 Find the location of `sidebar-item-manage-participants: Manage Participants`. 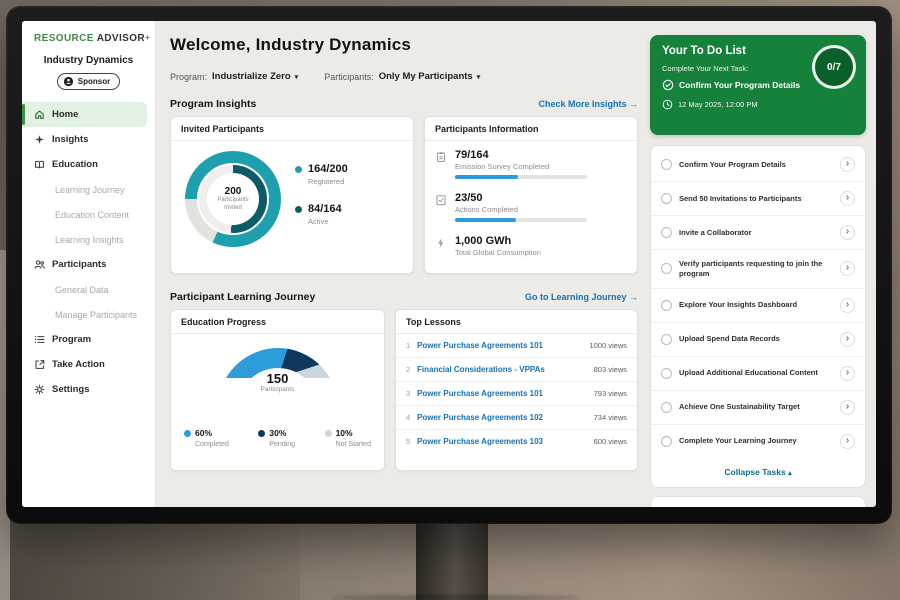

sidebar-item-manage-participants: Manage Participants is located at coordinates (88, 314).